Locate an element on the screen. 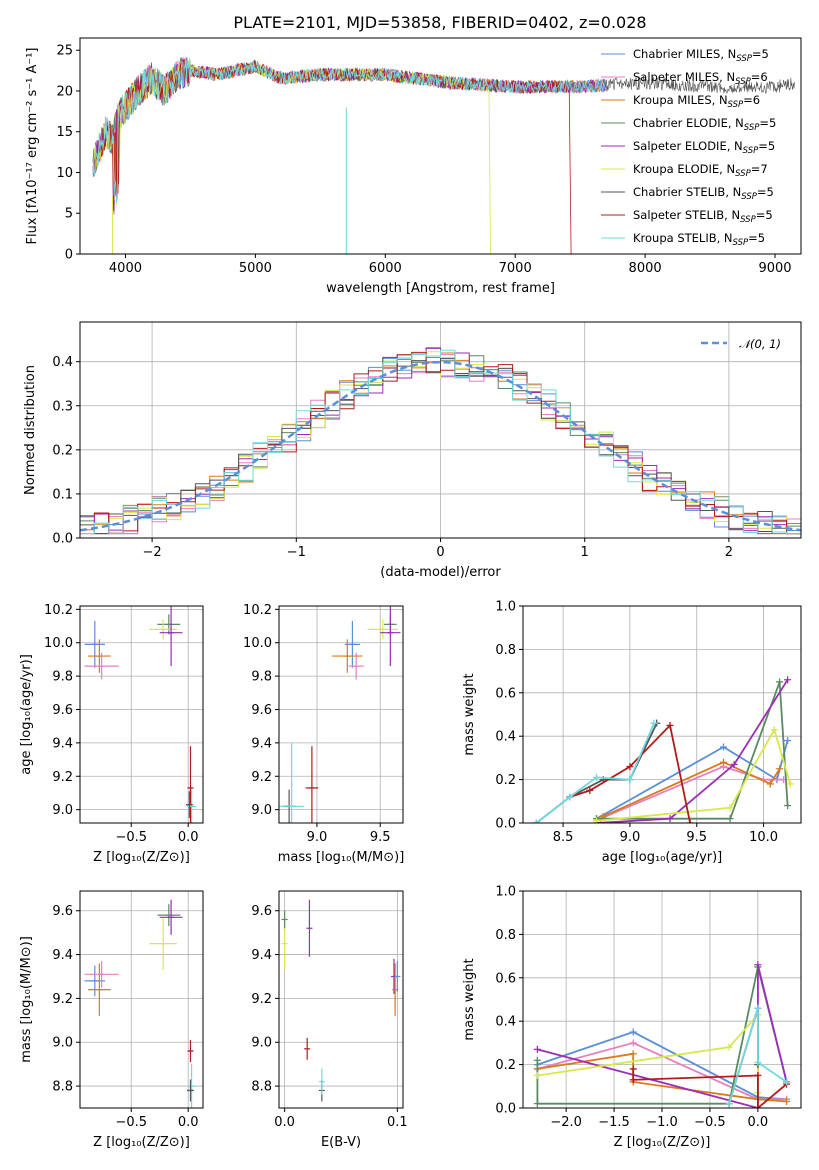 The width and height of the screenshot is (819, 1170). legend-entry-5: Kroupa ELODIE, NSSP=7 is located at coordinates (700, 170).